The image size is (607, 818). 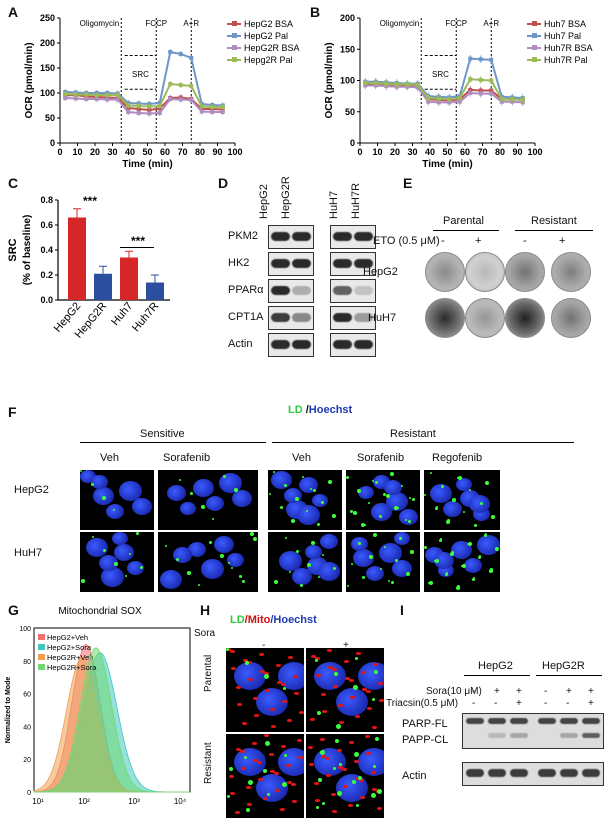 I want to click on histogram-area, so click(x=111, y=720).